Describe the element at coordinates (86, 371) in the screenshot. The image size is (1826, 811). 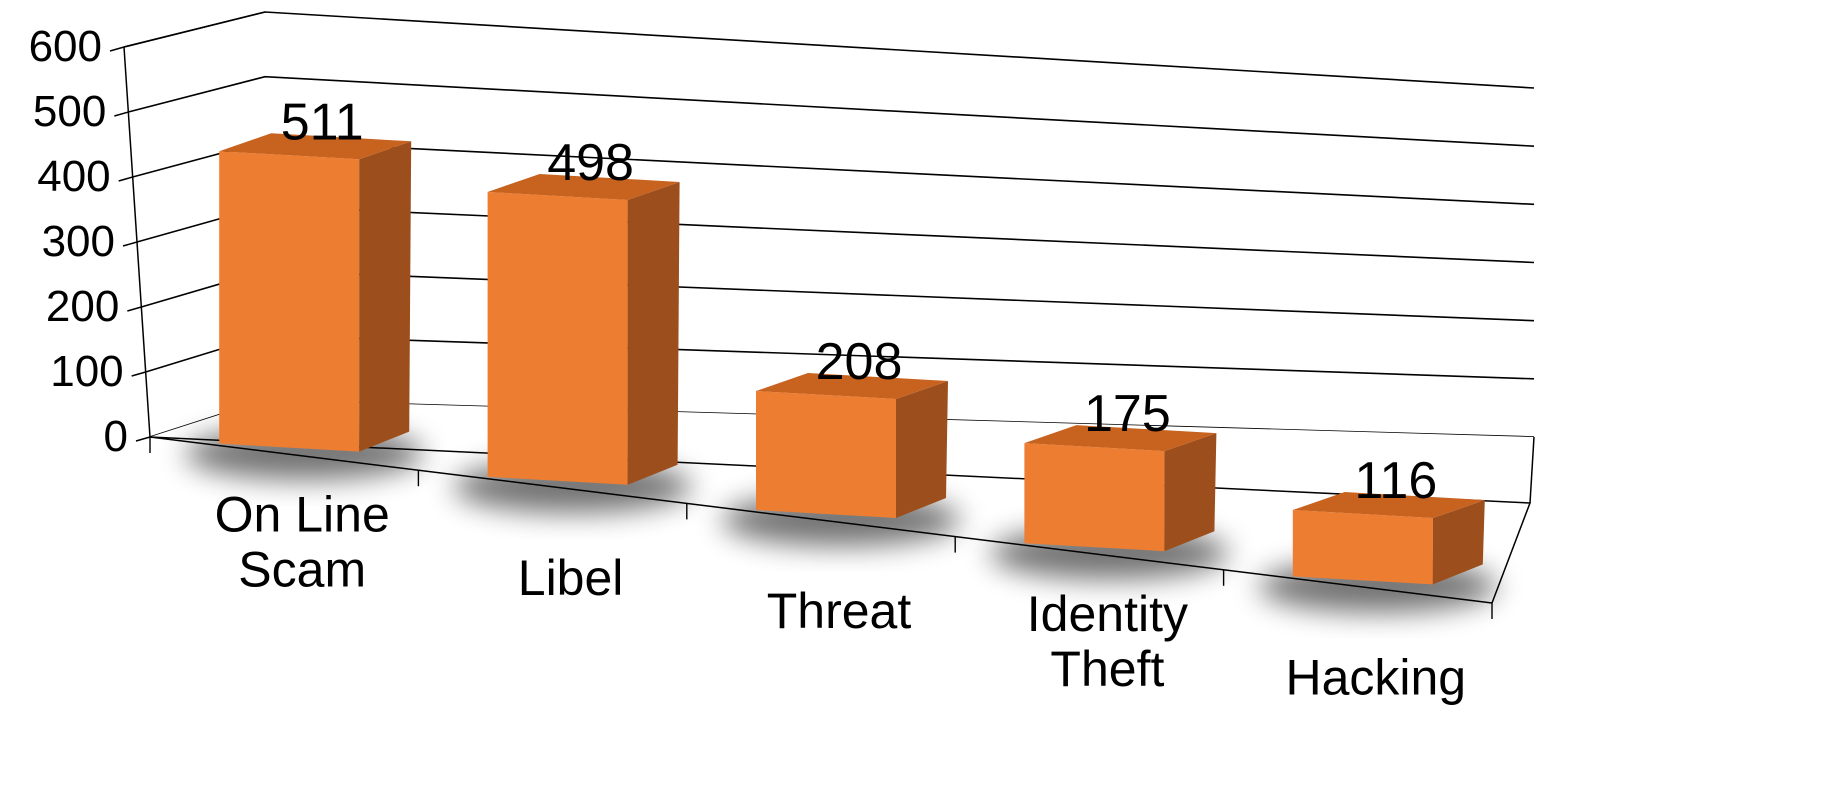
I see `y-tick-label: 100` at that location.